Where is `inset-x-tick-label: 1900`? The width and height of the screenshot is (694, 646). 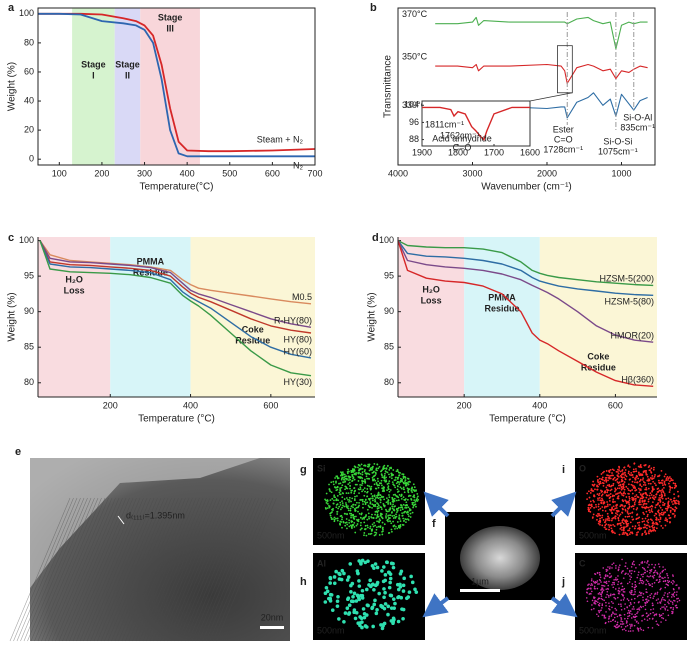
inset-x-tick-label: 1900 is located at coordinates (422, 152).